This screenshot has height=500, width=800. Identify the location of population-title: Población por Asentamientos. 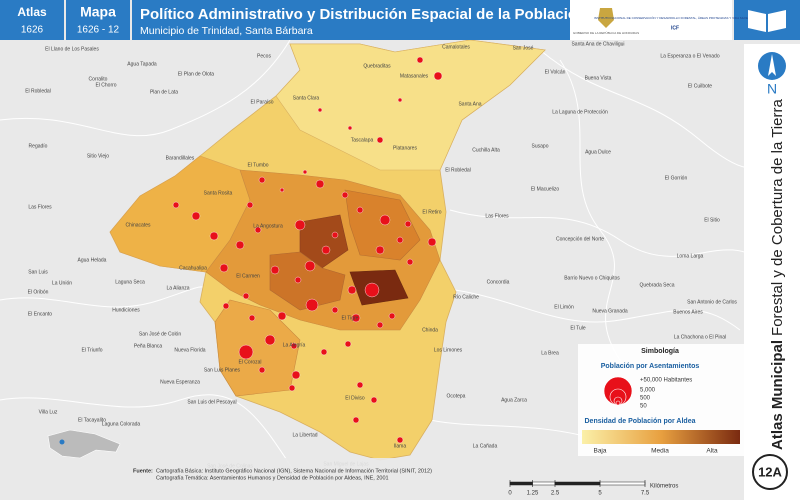
(650, 366).